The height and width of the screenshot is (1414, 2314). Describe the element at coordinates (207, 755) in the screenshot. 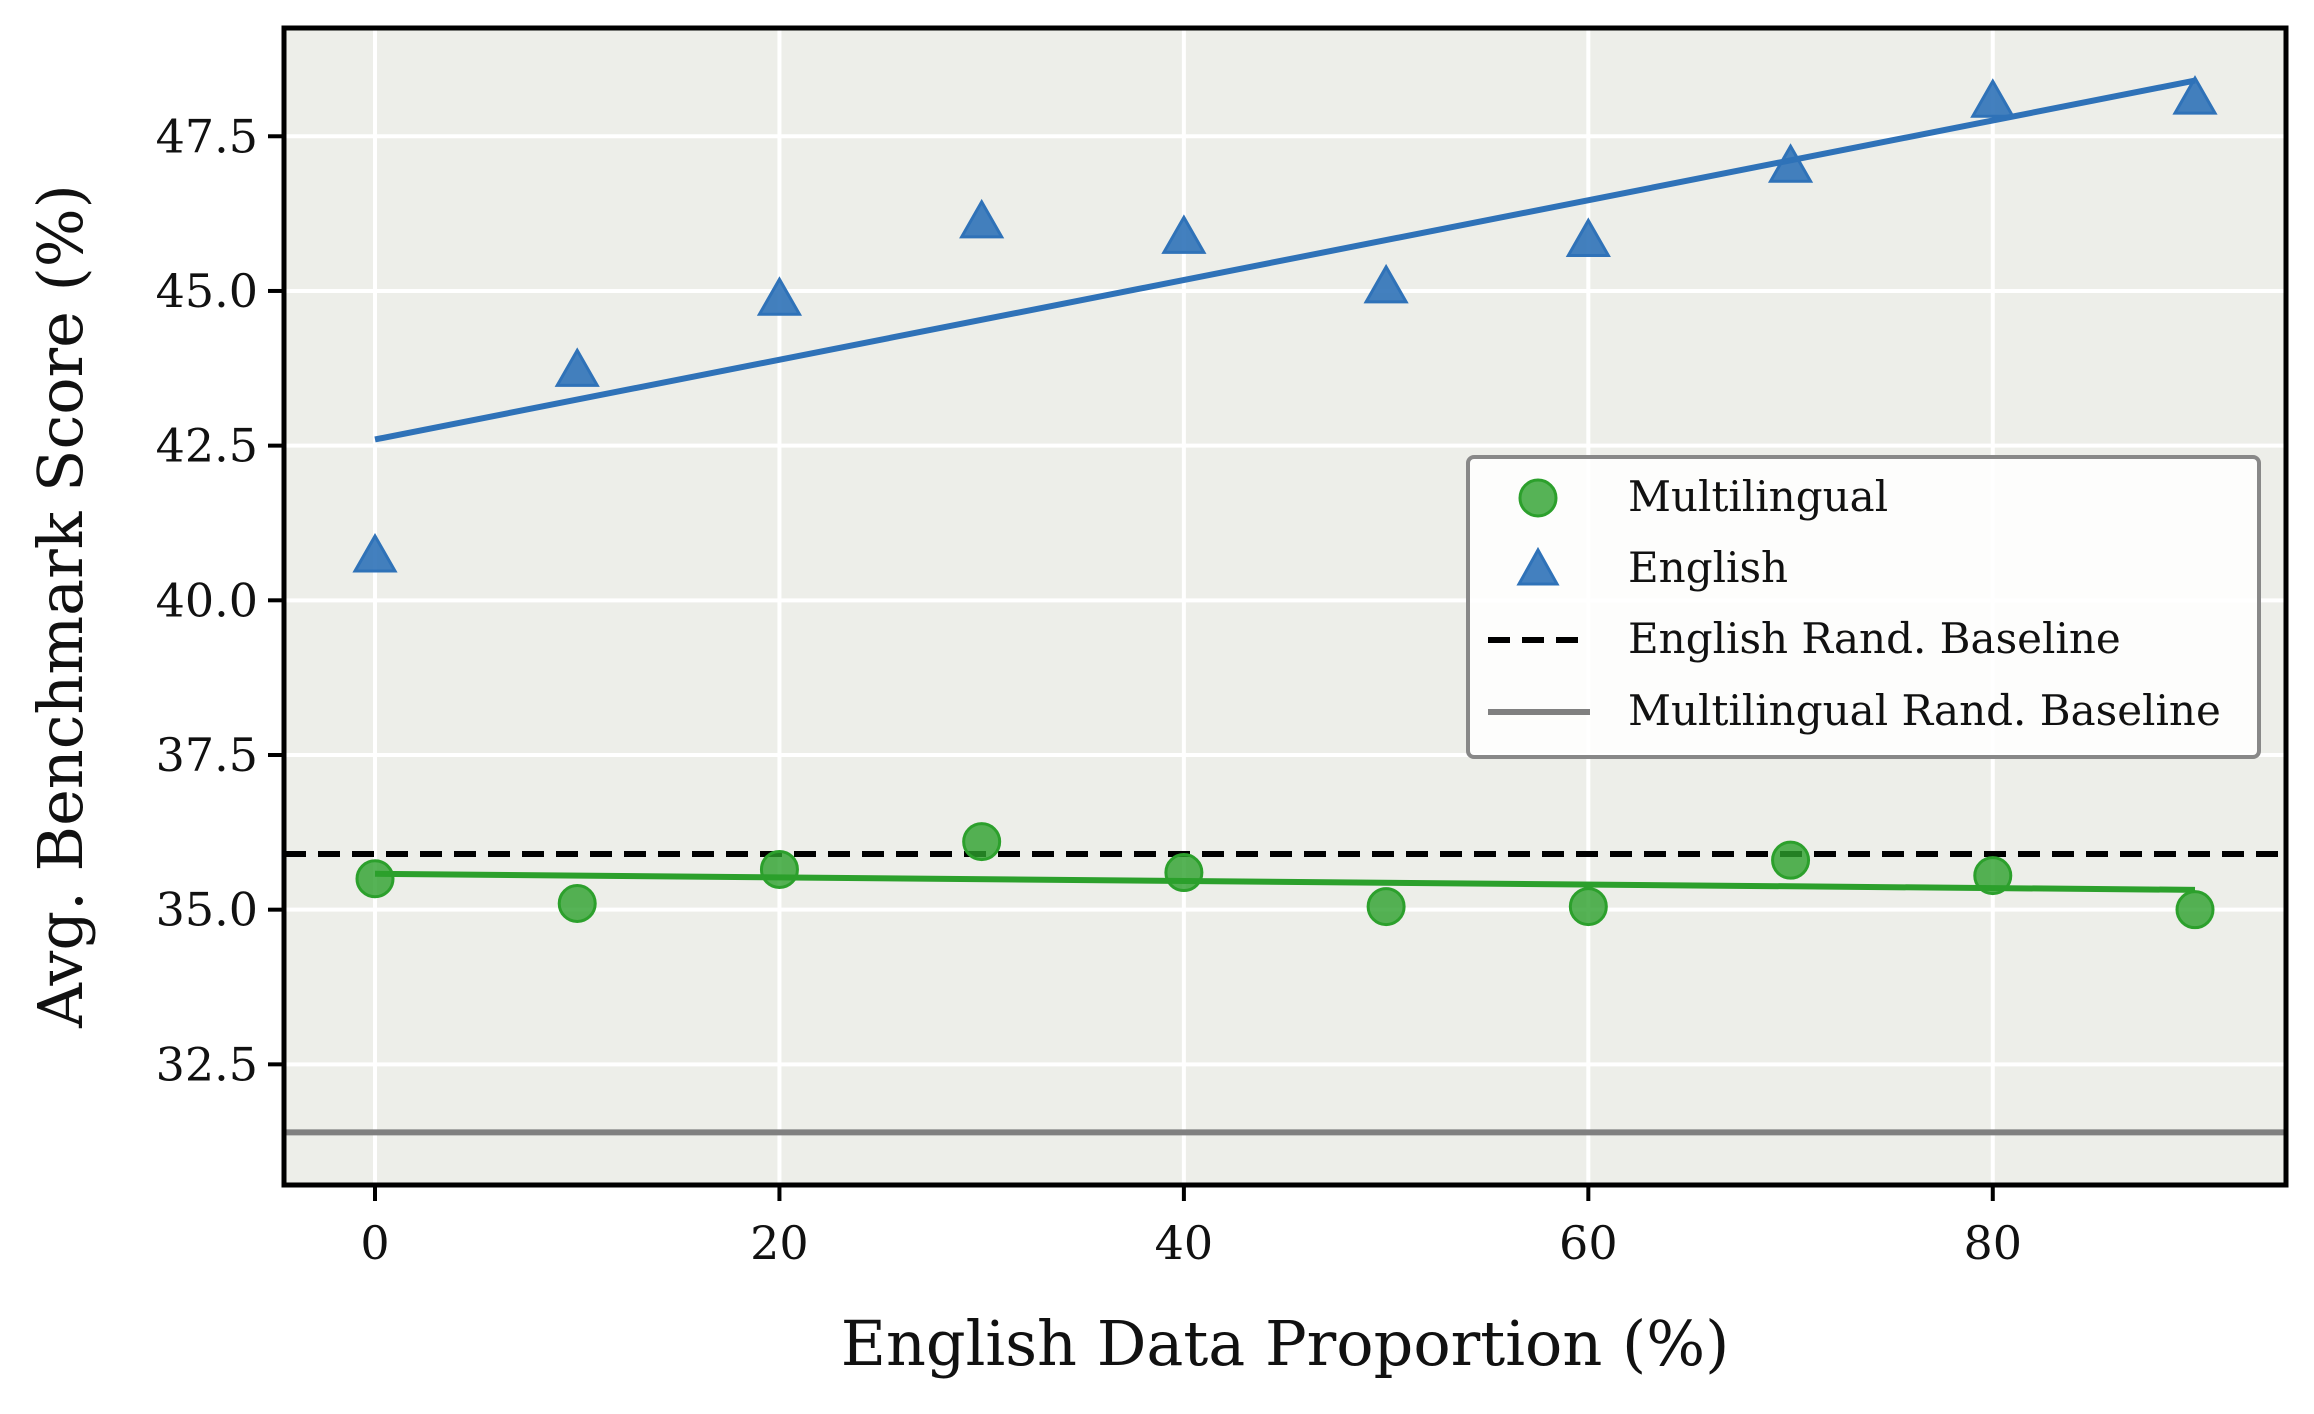

I see `y-tick-label: 37.5` at that location.